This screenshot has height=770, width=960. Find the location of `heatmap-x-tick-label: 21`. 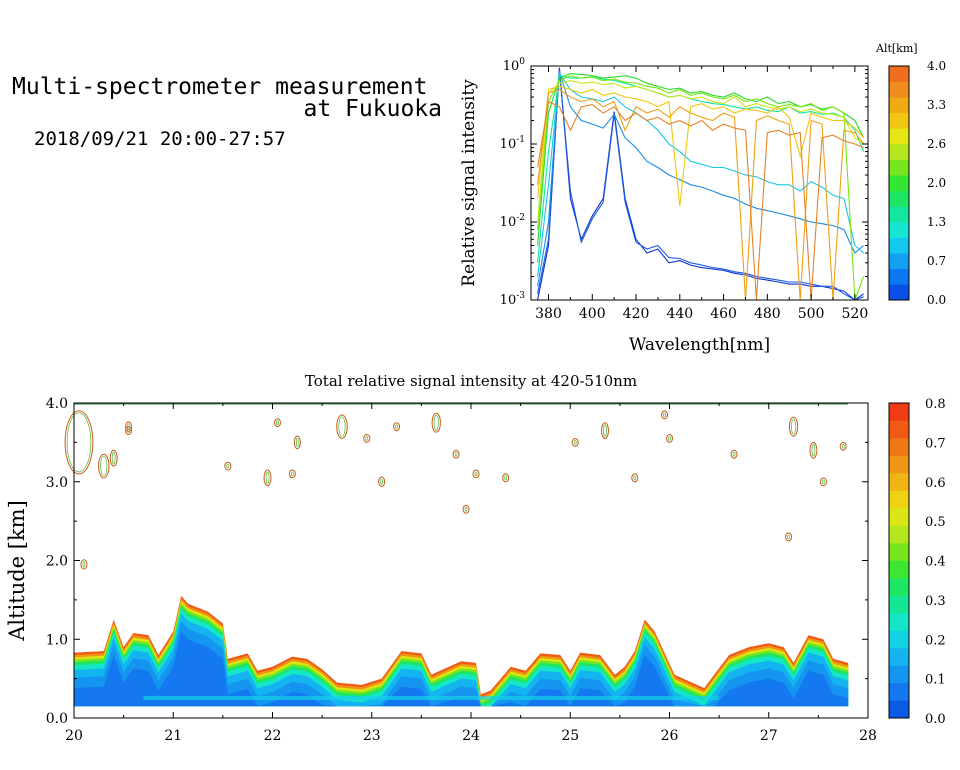

heatmap-x-tick-label: 21 is located at coordinates (173, 736).